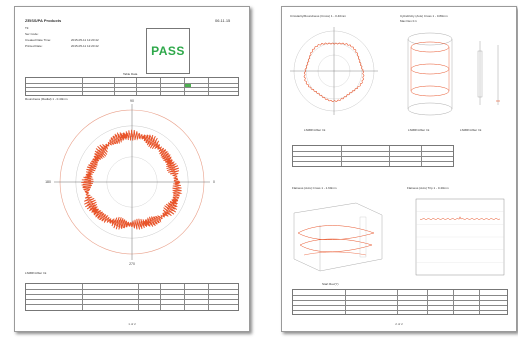  What do you see at coordinates (34, 46) in the screenshot?
I see `header-label-4: Printed Date:` at bounding box center [34, 46].